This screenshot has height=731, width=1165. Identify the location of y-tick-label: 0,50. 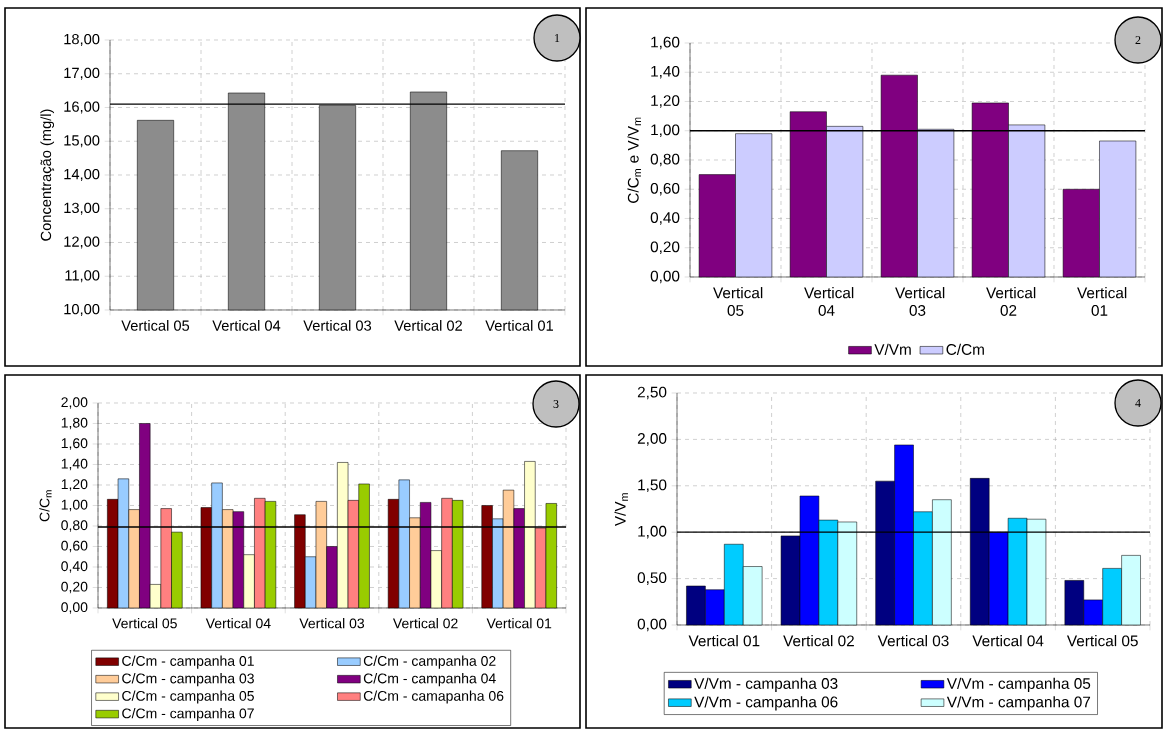
(652, 578).